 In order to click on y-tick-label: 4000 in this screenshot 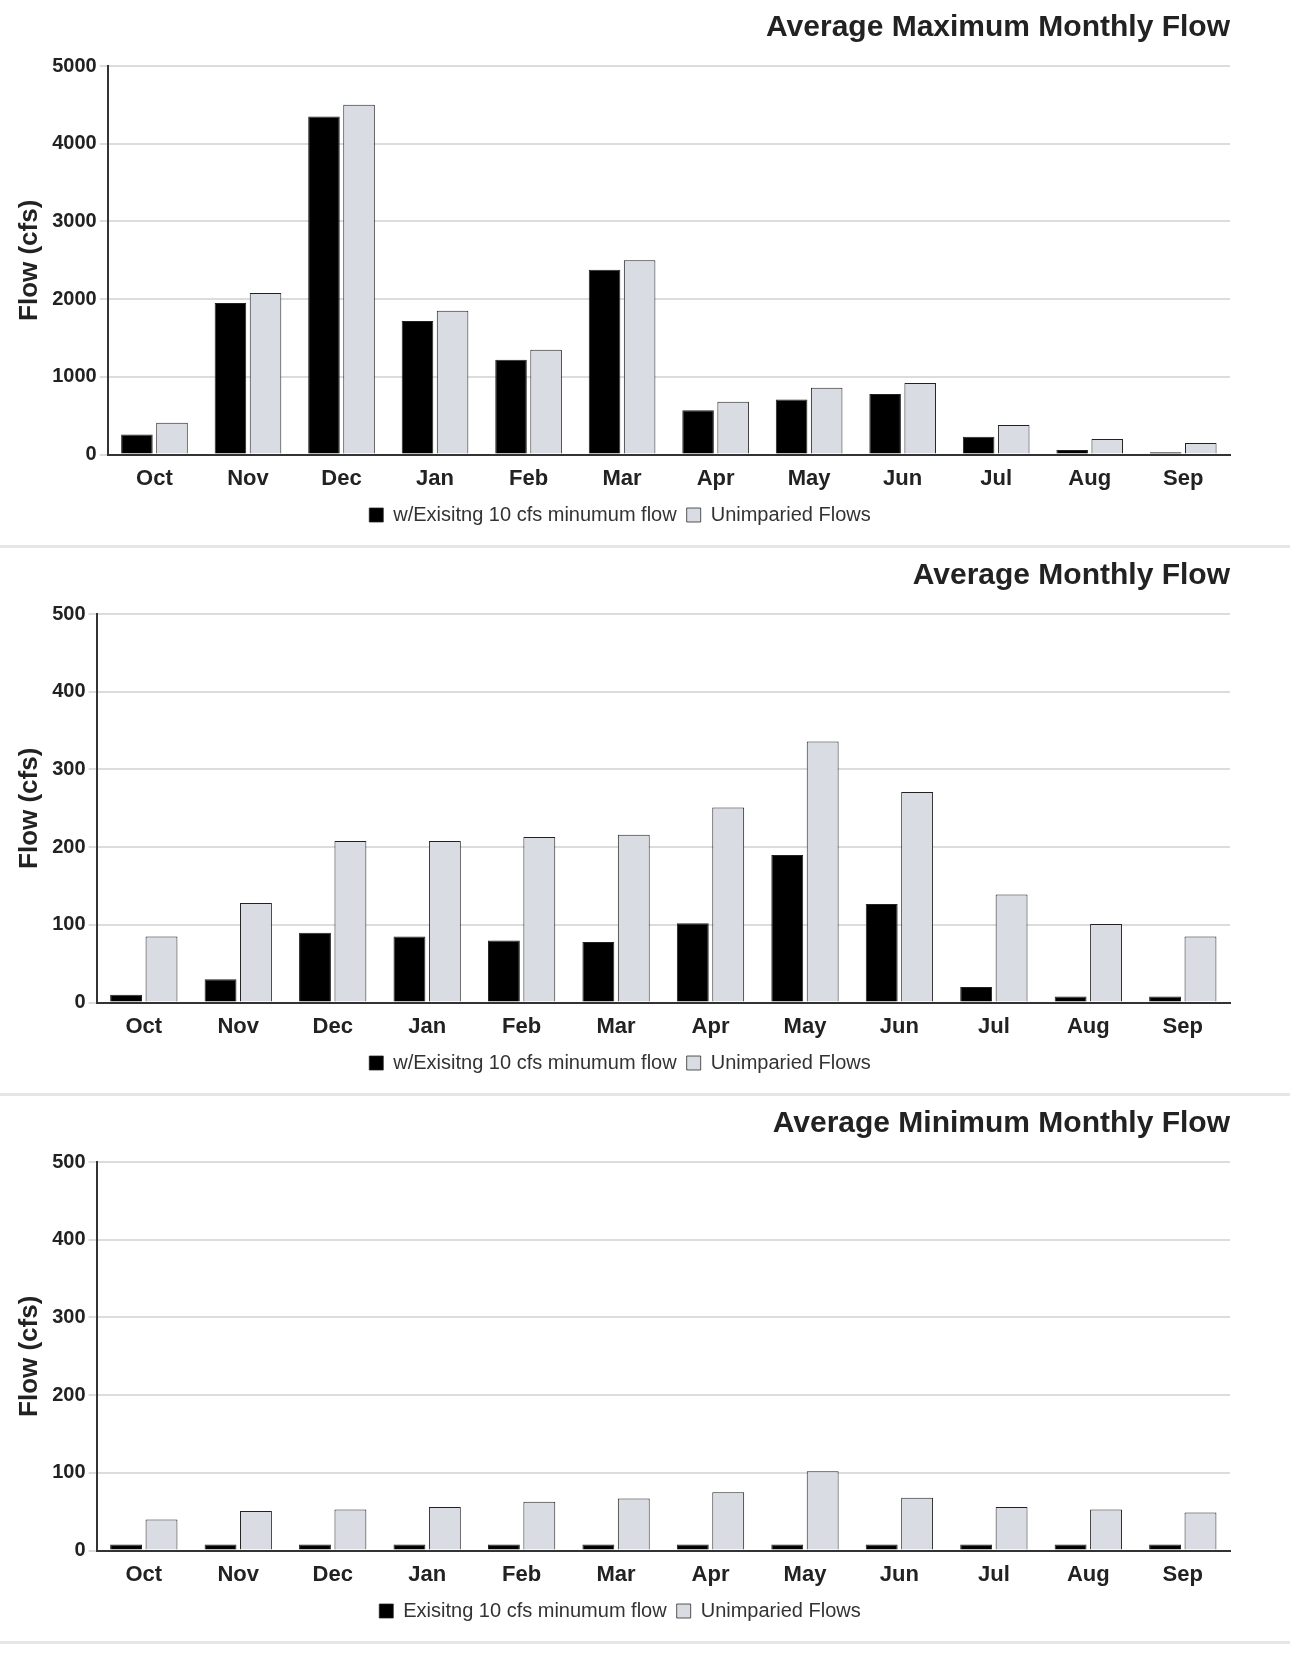, I will do `click(74, 142)`.